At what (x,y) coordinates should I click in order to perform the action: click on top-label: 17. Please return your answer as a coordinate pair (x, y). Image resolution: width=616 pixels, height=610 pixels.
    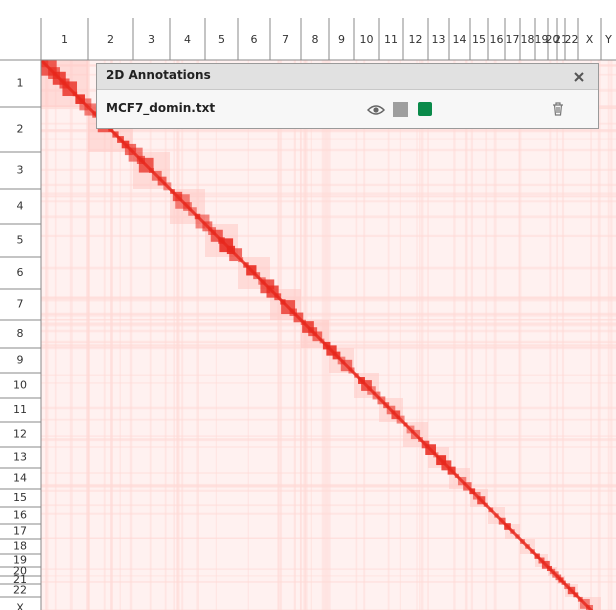
    Looking at the image, I should click on (513, 39).